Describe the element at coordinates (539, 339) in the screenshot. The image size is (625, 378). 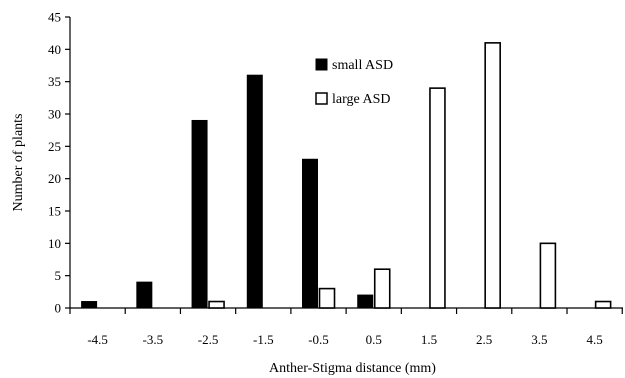
I see `x-tick-label: 3.5` at that location.